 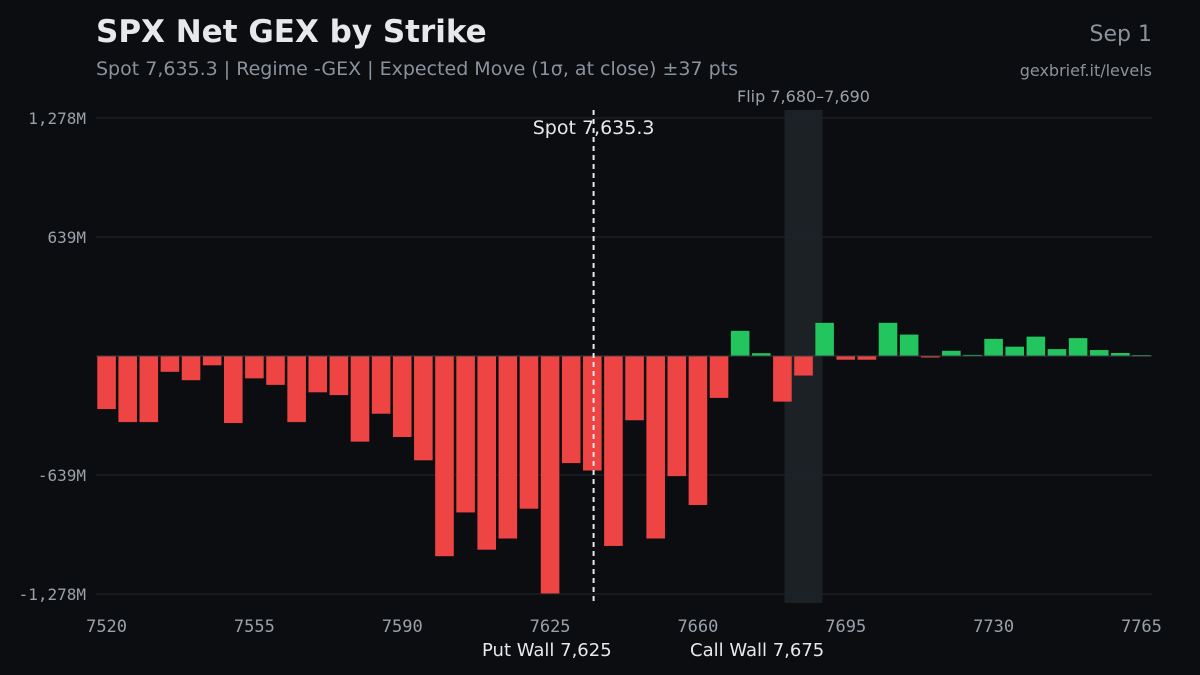 I want to click on x-tick-label: 7660, so click(x=697, y=627).